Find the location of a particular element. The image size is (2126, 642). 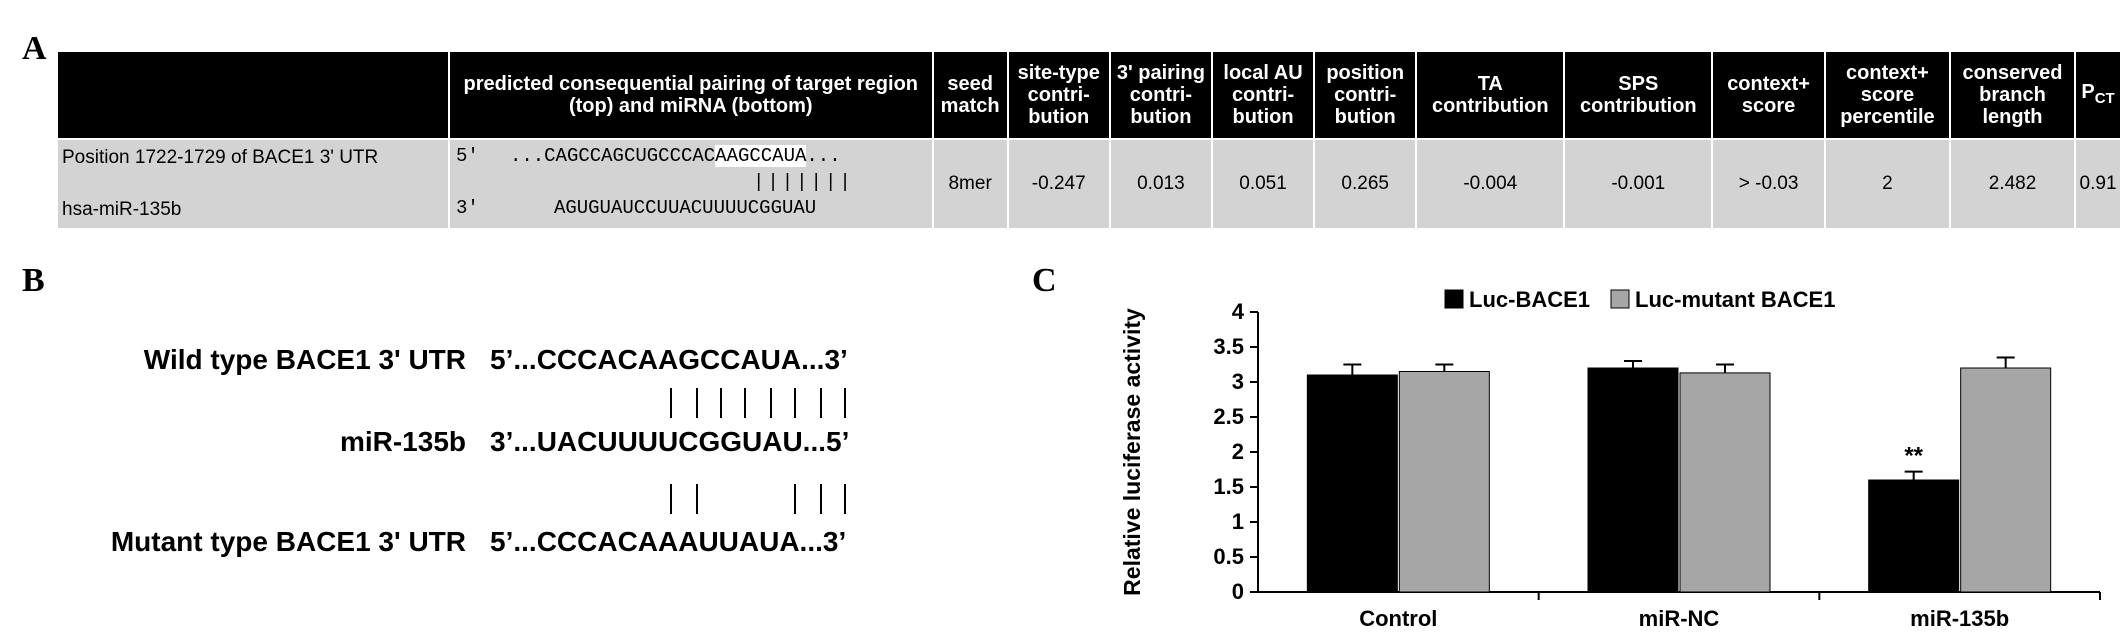

cell-position: 0.265 is located at coordinates (1365, 184).